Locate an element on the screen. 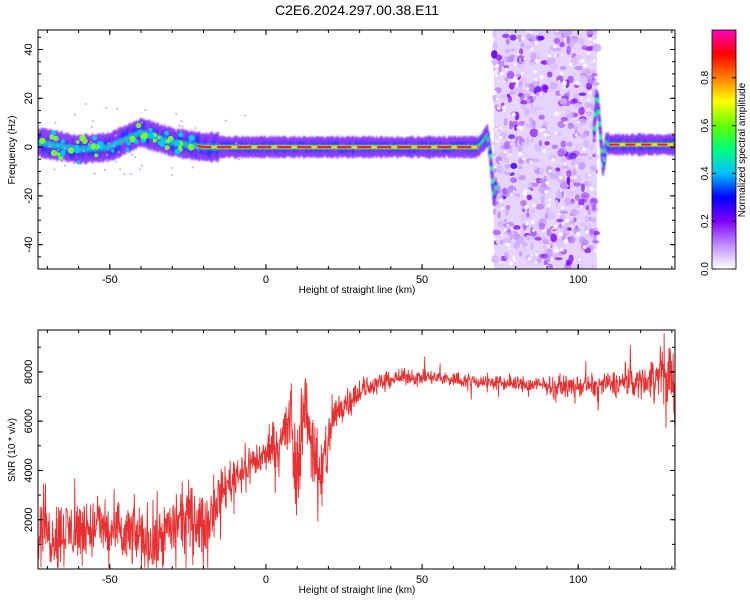 The image size is (750, 600). spec-ytick-label: 40 is located at coordinates (29, 49).